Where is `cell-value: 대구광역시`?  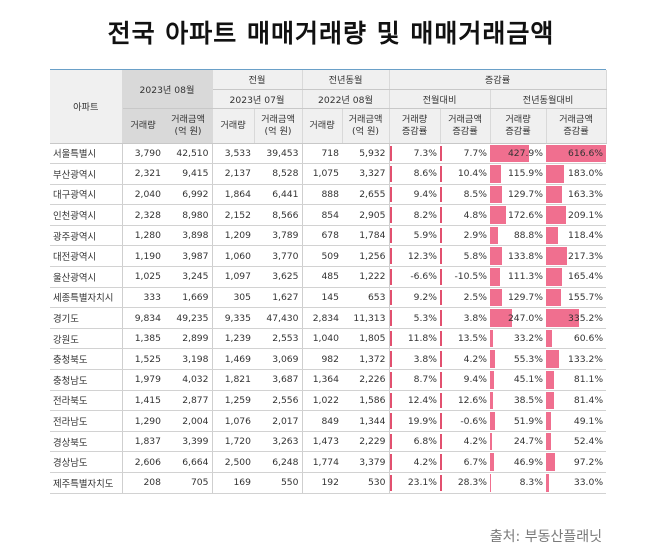
cell-value: 대구광역시 is located at coordinates (75, 196).